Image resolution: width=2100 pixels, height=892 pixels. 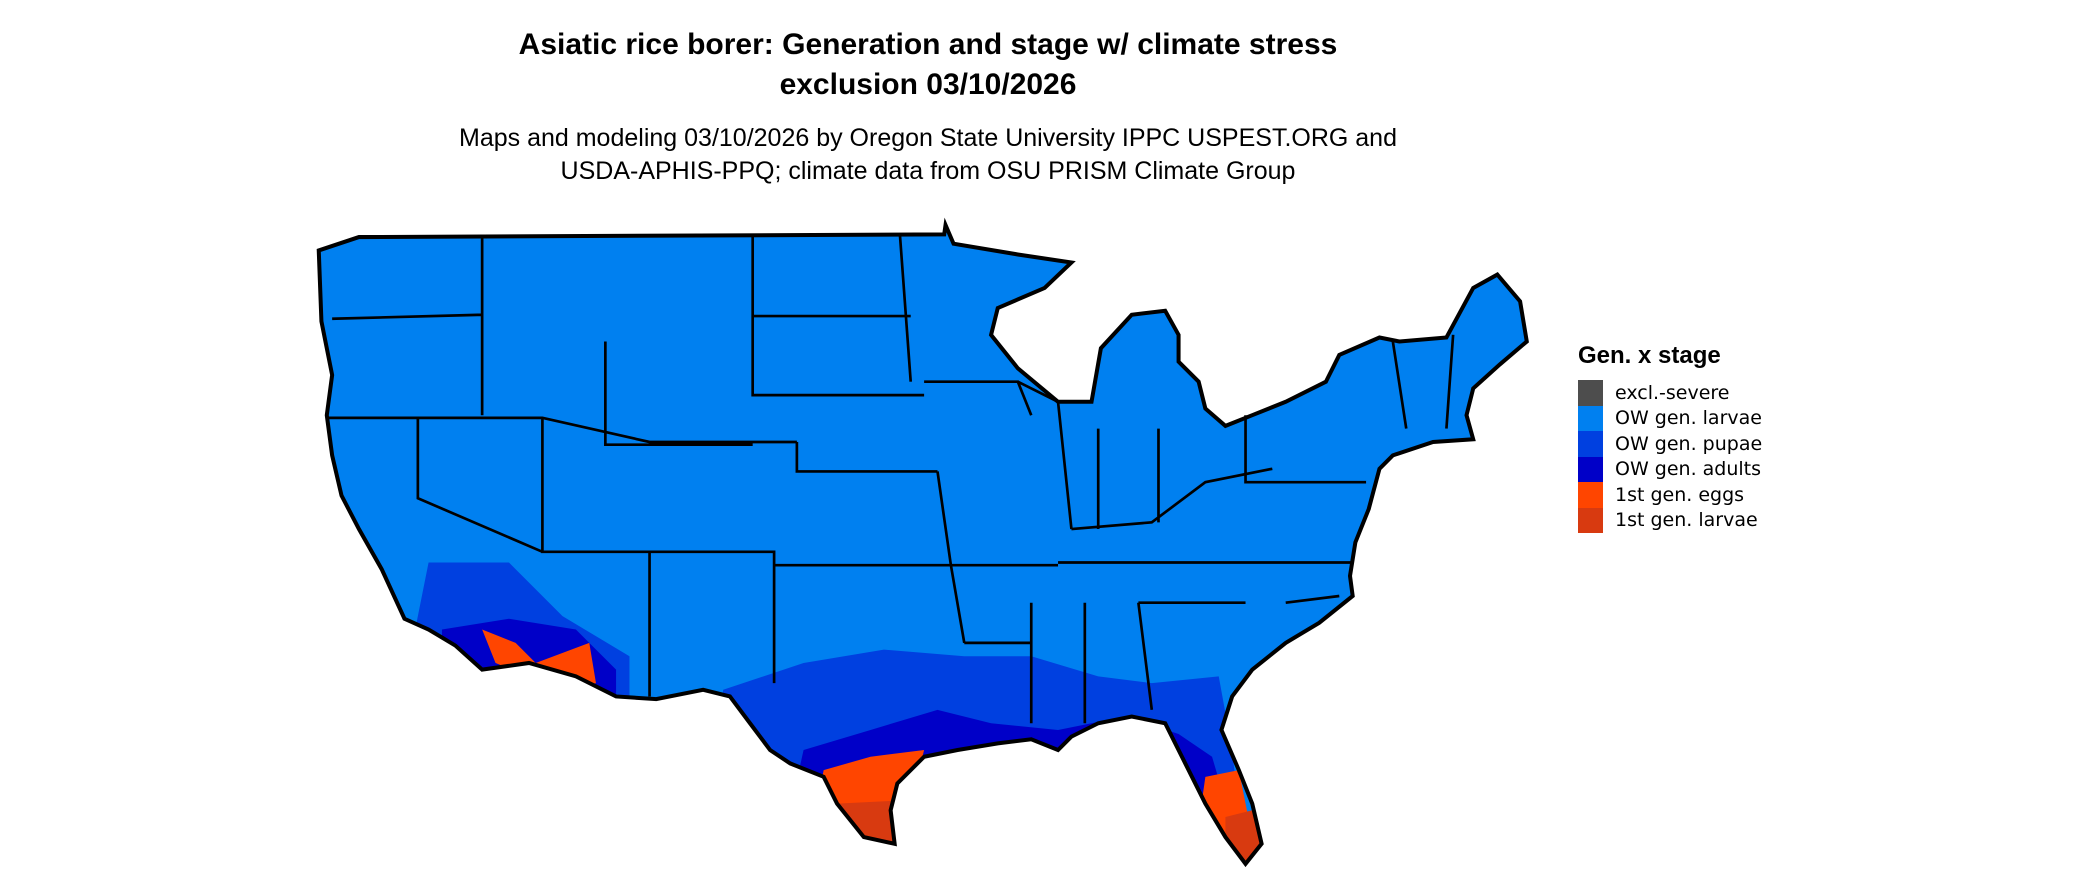 I want to click on legend-title: Gen. x stage, so click(x=1649, y=355).